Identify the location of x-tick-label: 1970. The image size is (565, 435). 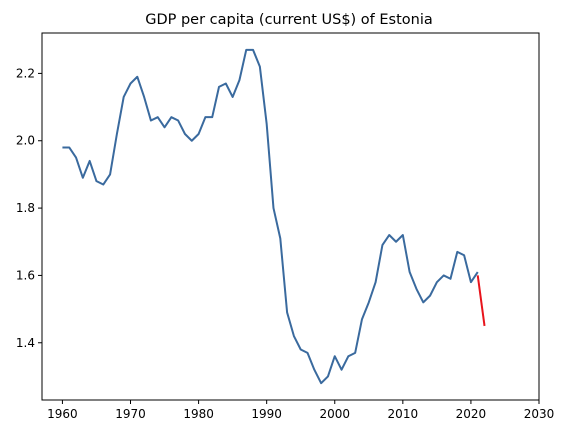
(130, 414).